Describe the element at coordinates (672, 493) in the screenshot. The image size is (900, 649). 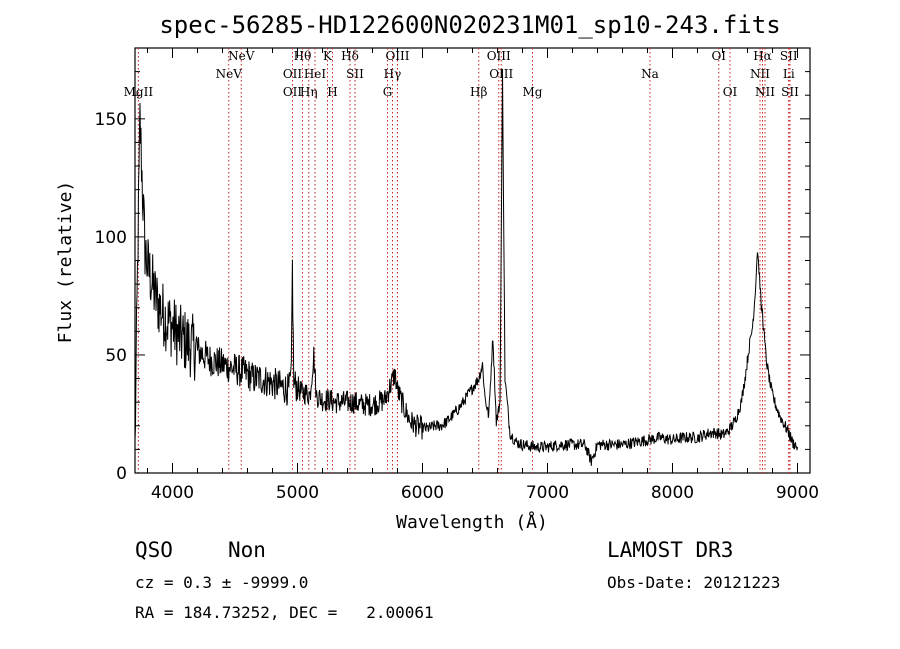
I see `x-tick-label: 8000` at that location.